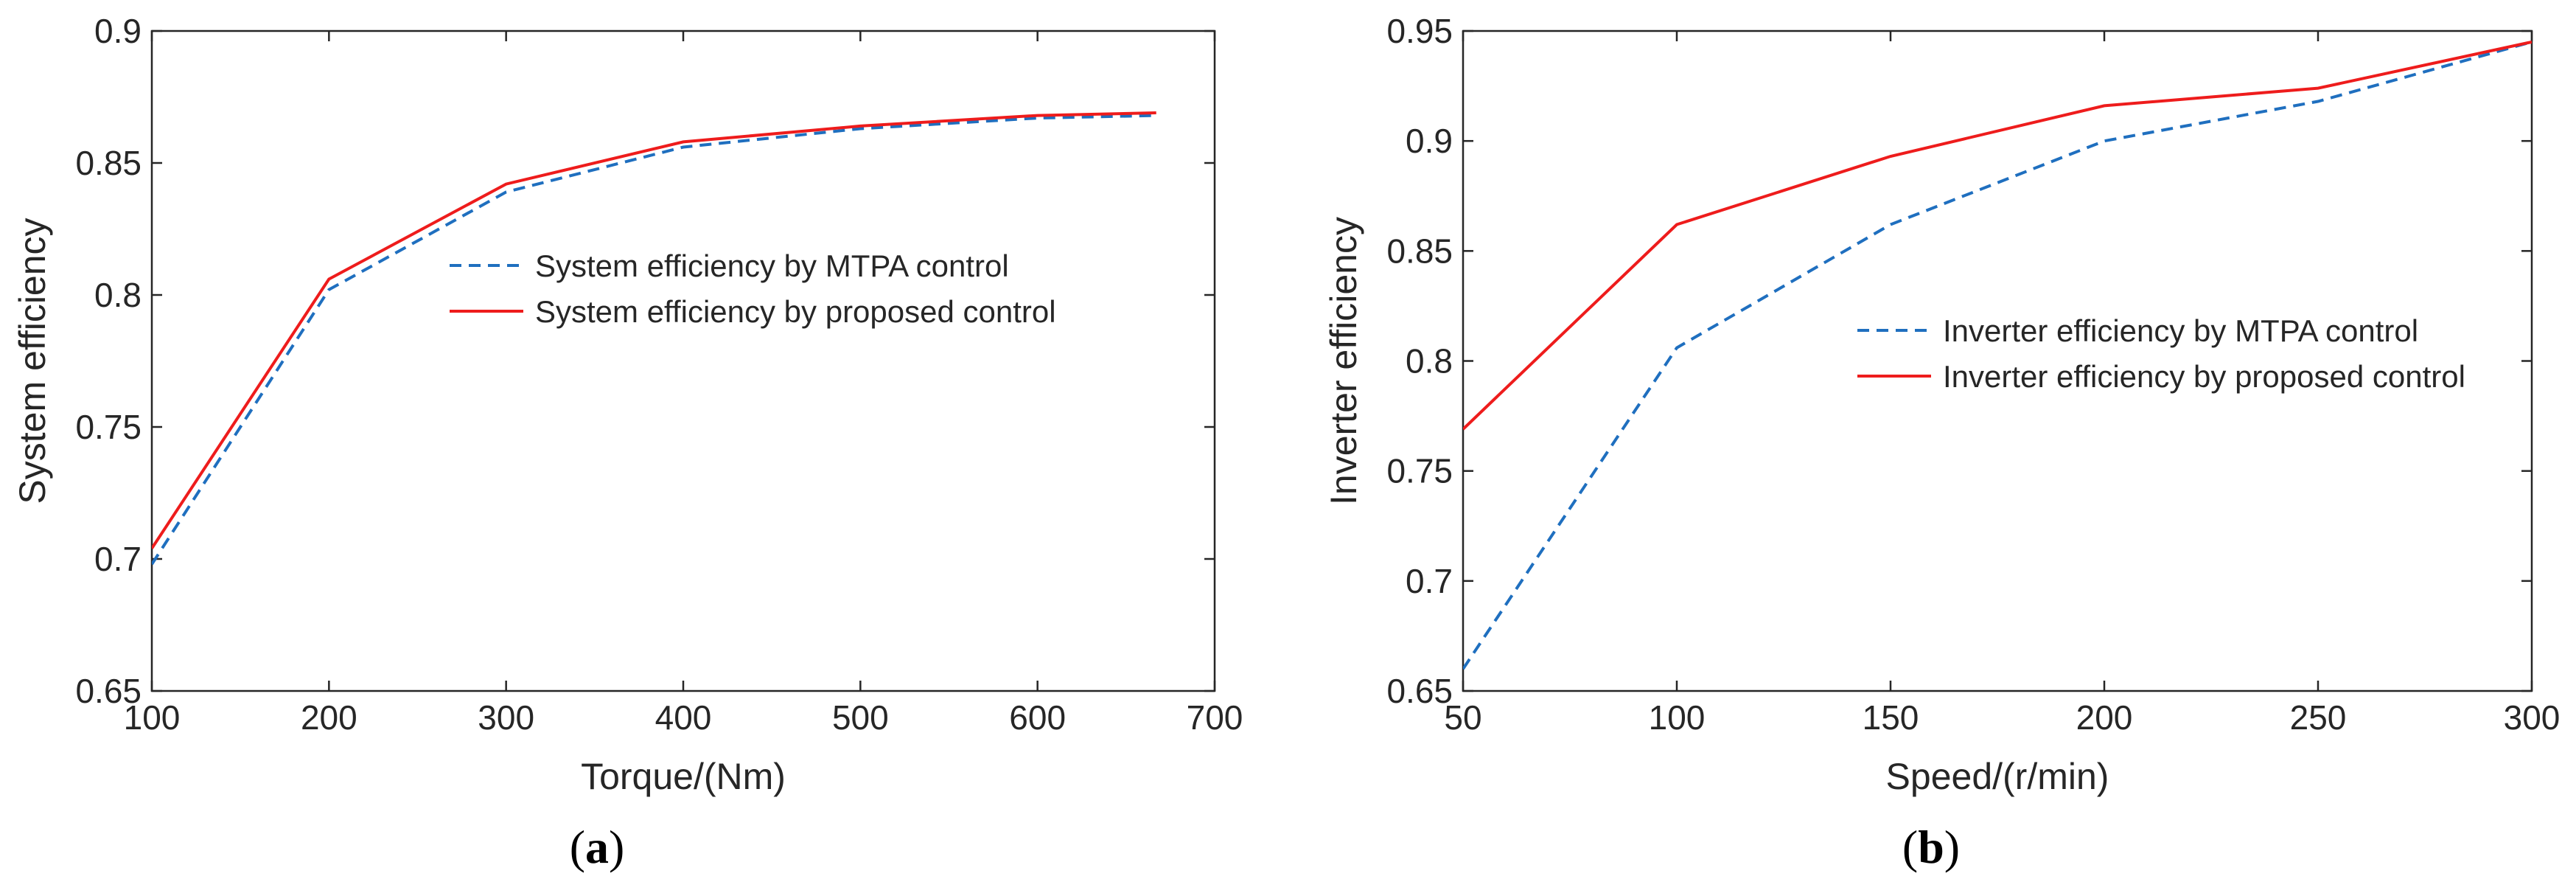 Image resolution: width=2576 pixels, height=893 pixels. What do you see at coordinates (1931, 847) in the screenshot?
I see `panel-caption: (b)` at bounding box center [1931, 847].